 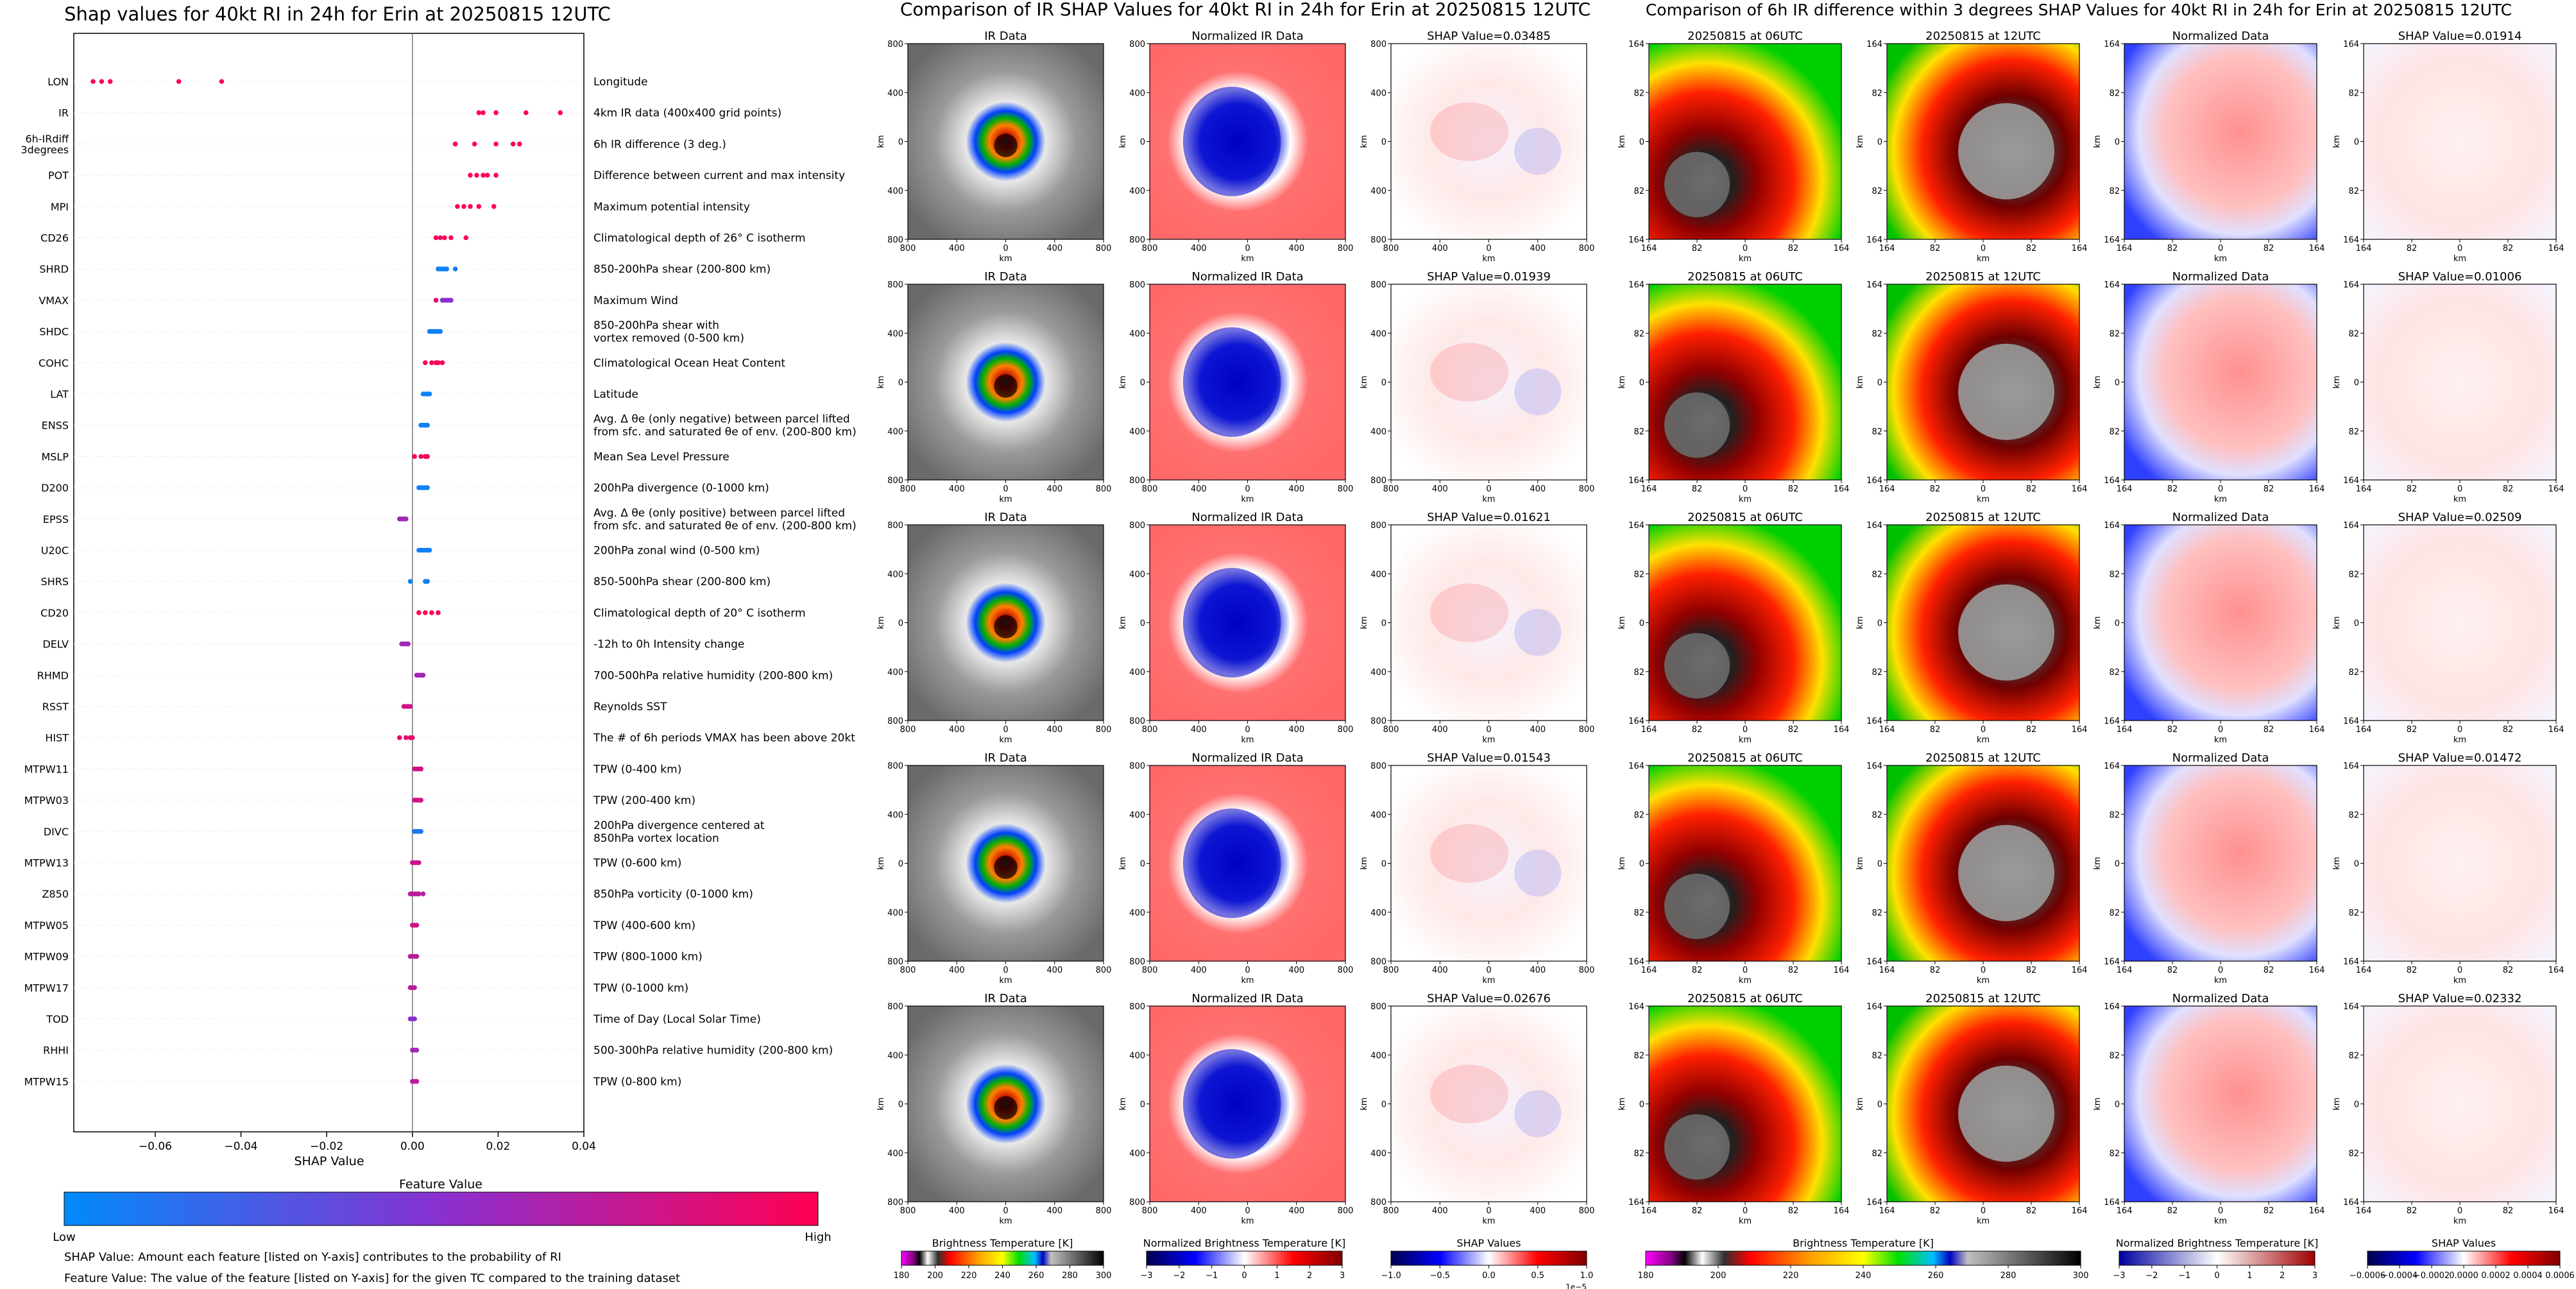 I want to click on feature-description-label: TPW (0-1000 km), so click(x=640, y=988).